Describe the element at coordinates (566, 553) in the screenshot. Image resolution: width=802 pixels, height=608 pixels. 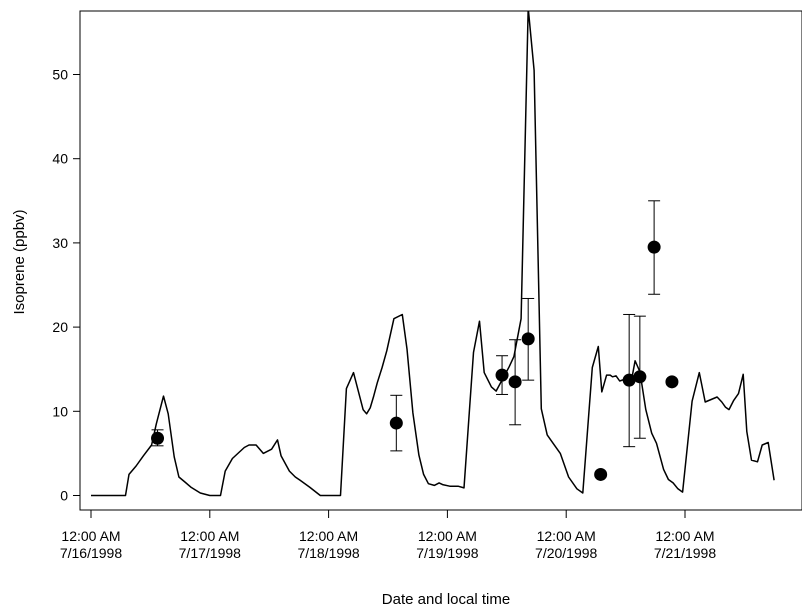
I see `x-tick-label-date: 7/20/1998` at that location.